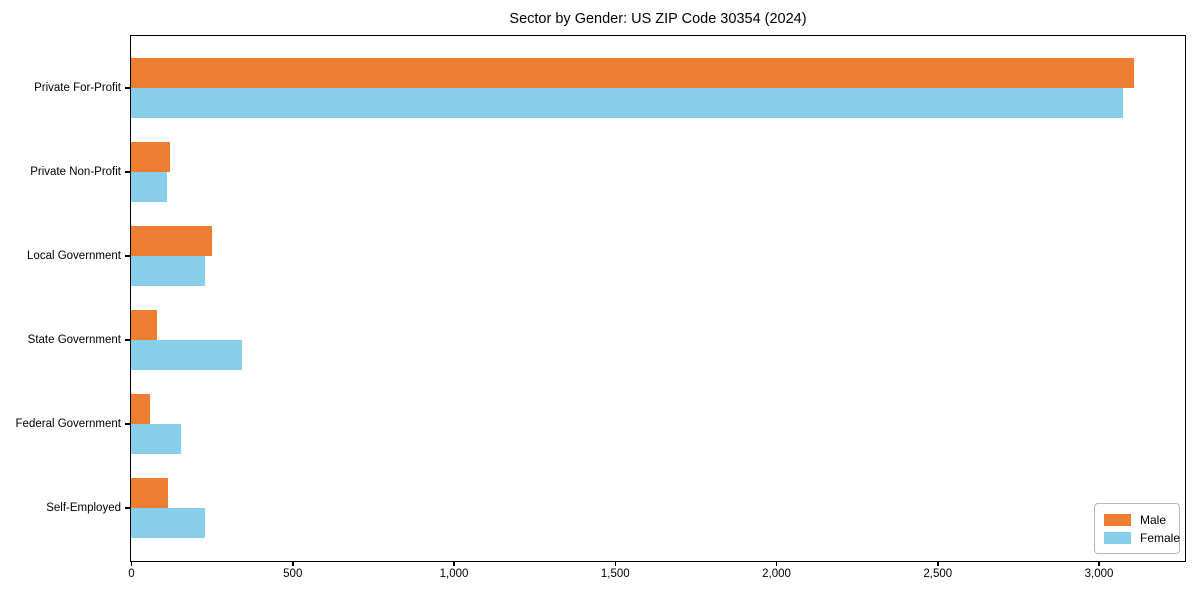  Describe the element at coordinates (627, 102) in the screenshot. I see `bar-female-private-for-profit` at that location.